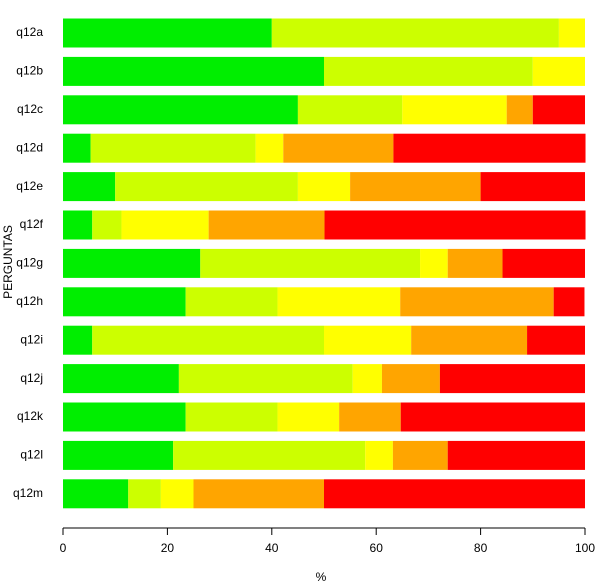 This screenshot has width=600, height=585. I want to click on x-tick-label: 40, so click(272, 548).